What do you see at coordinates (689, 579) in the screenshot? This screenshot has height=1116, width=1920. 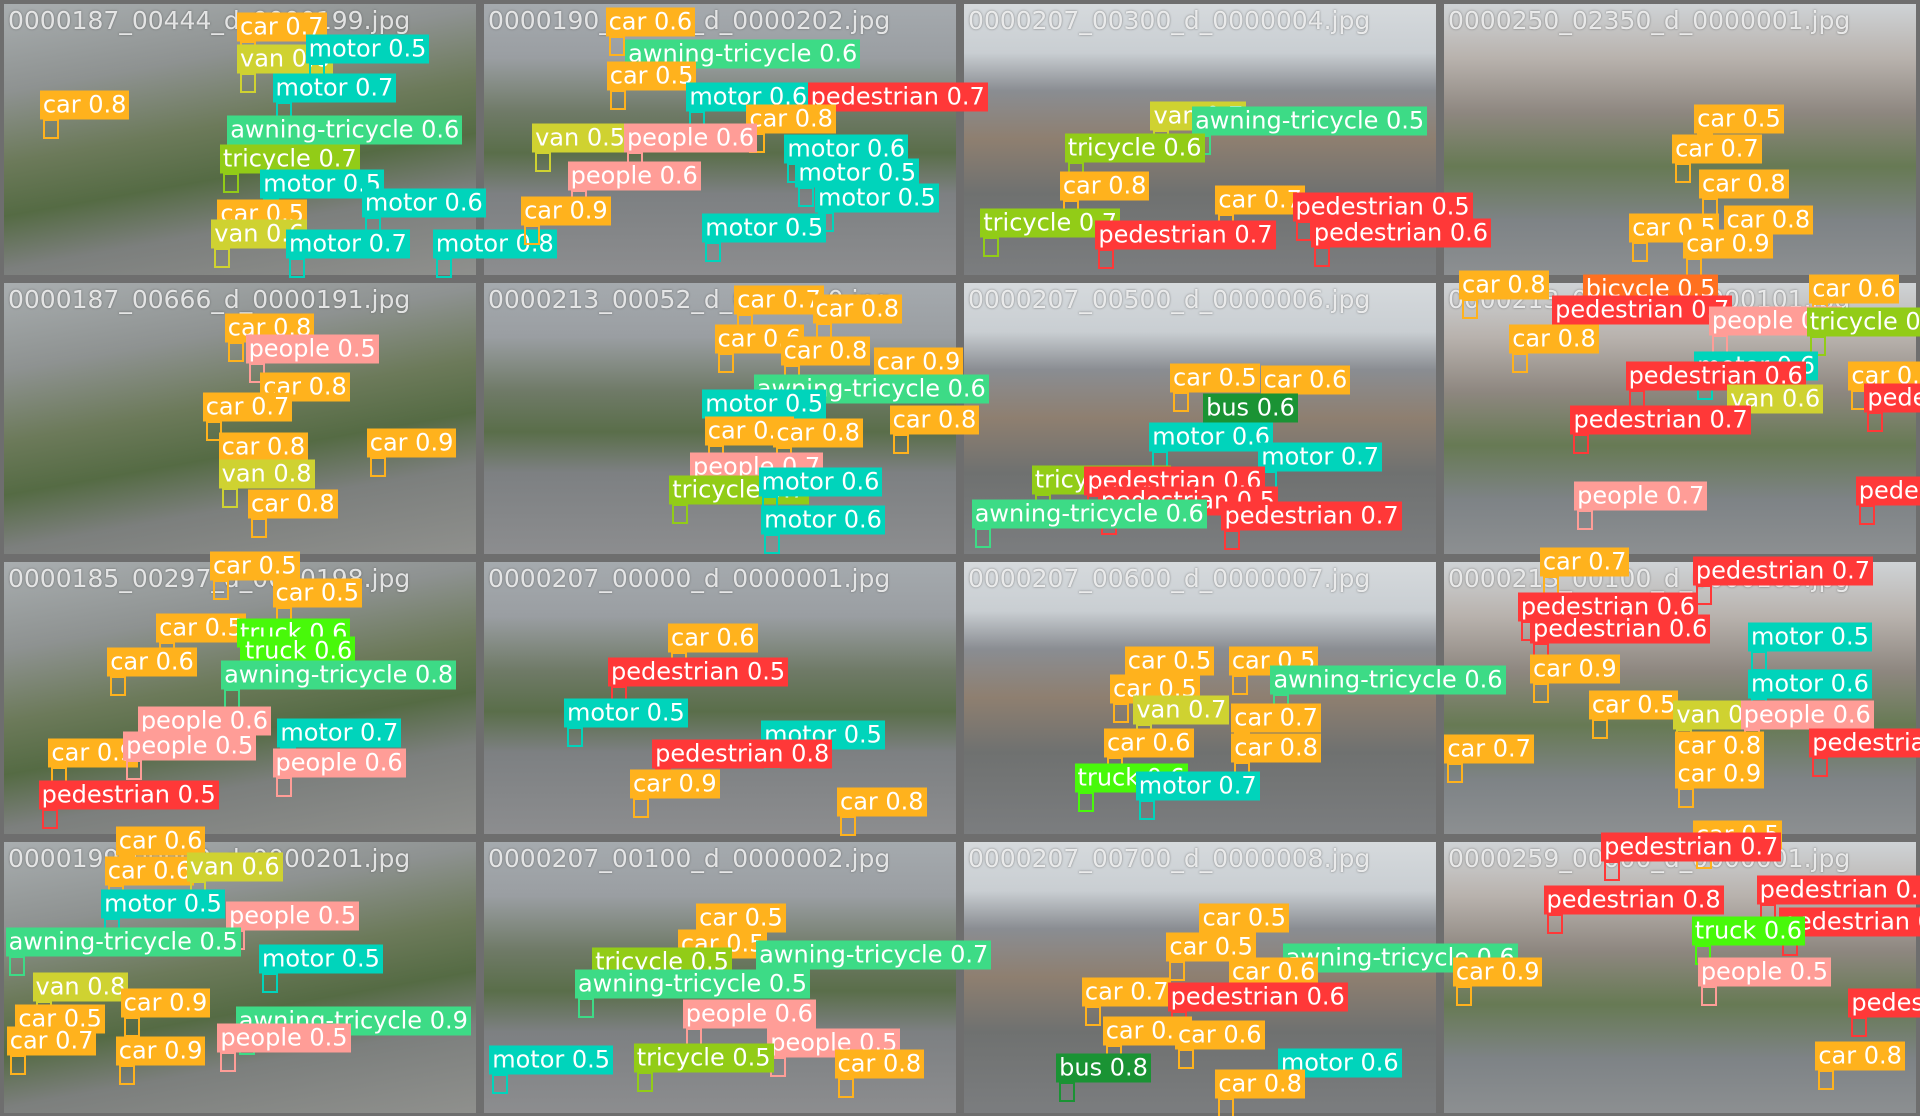 I see `filename: 0000207_00000_d_0000001.jpg` at bounding box center [689, 579].